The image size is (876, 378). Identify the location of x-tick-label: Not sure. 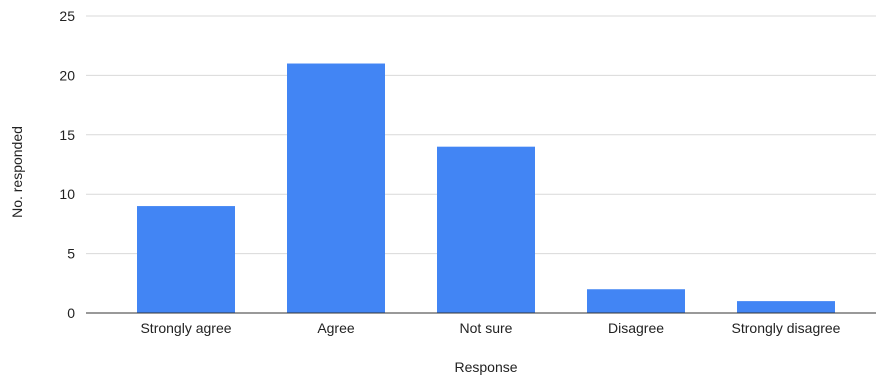
(486, 328).